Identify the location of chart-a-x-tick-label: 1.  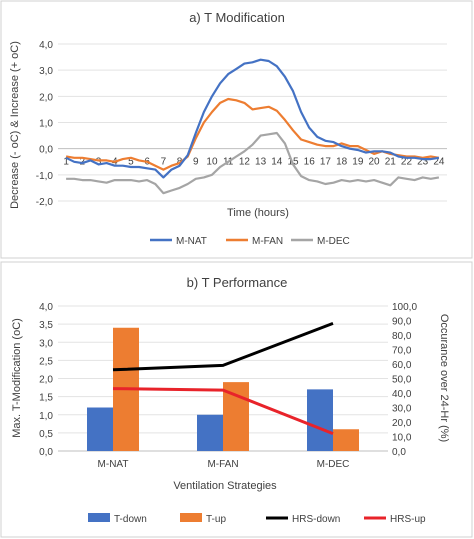
(66, 162).